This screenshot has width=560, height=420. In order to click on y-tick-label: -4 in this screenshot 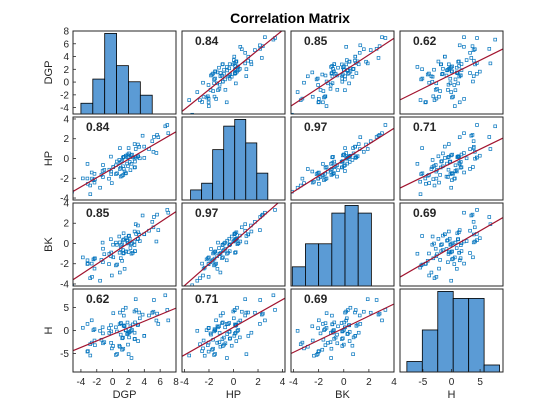, I will do `click(64, 108)`.